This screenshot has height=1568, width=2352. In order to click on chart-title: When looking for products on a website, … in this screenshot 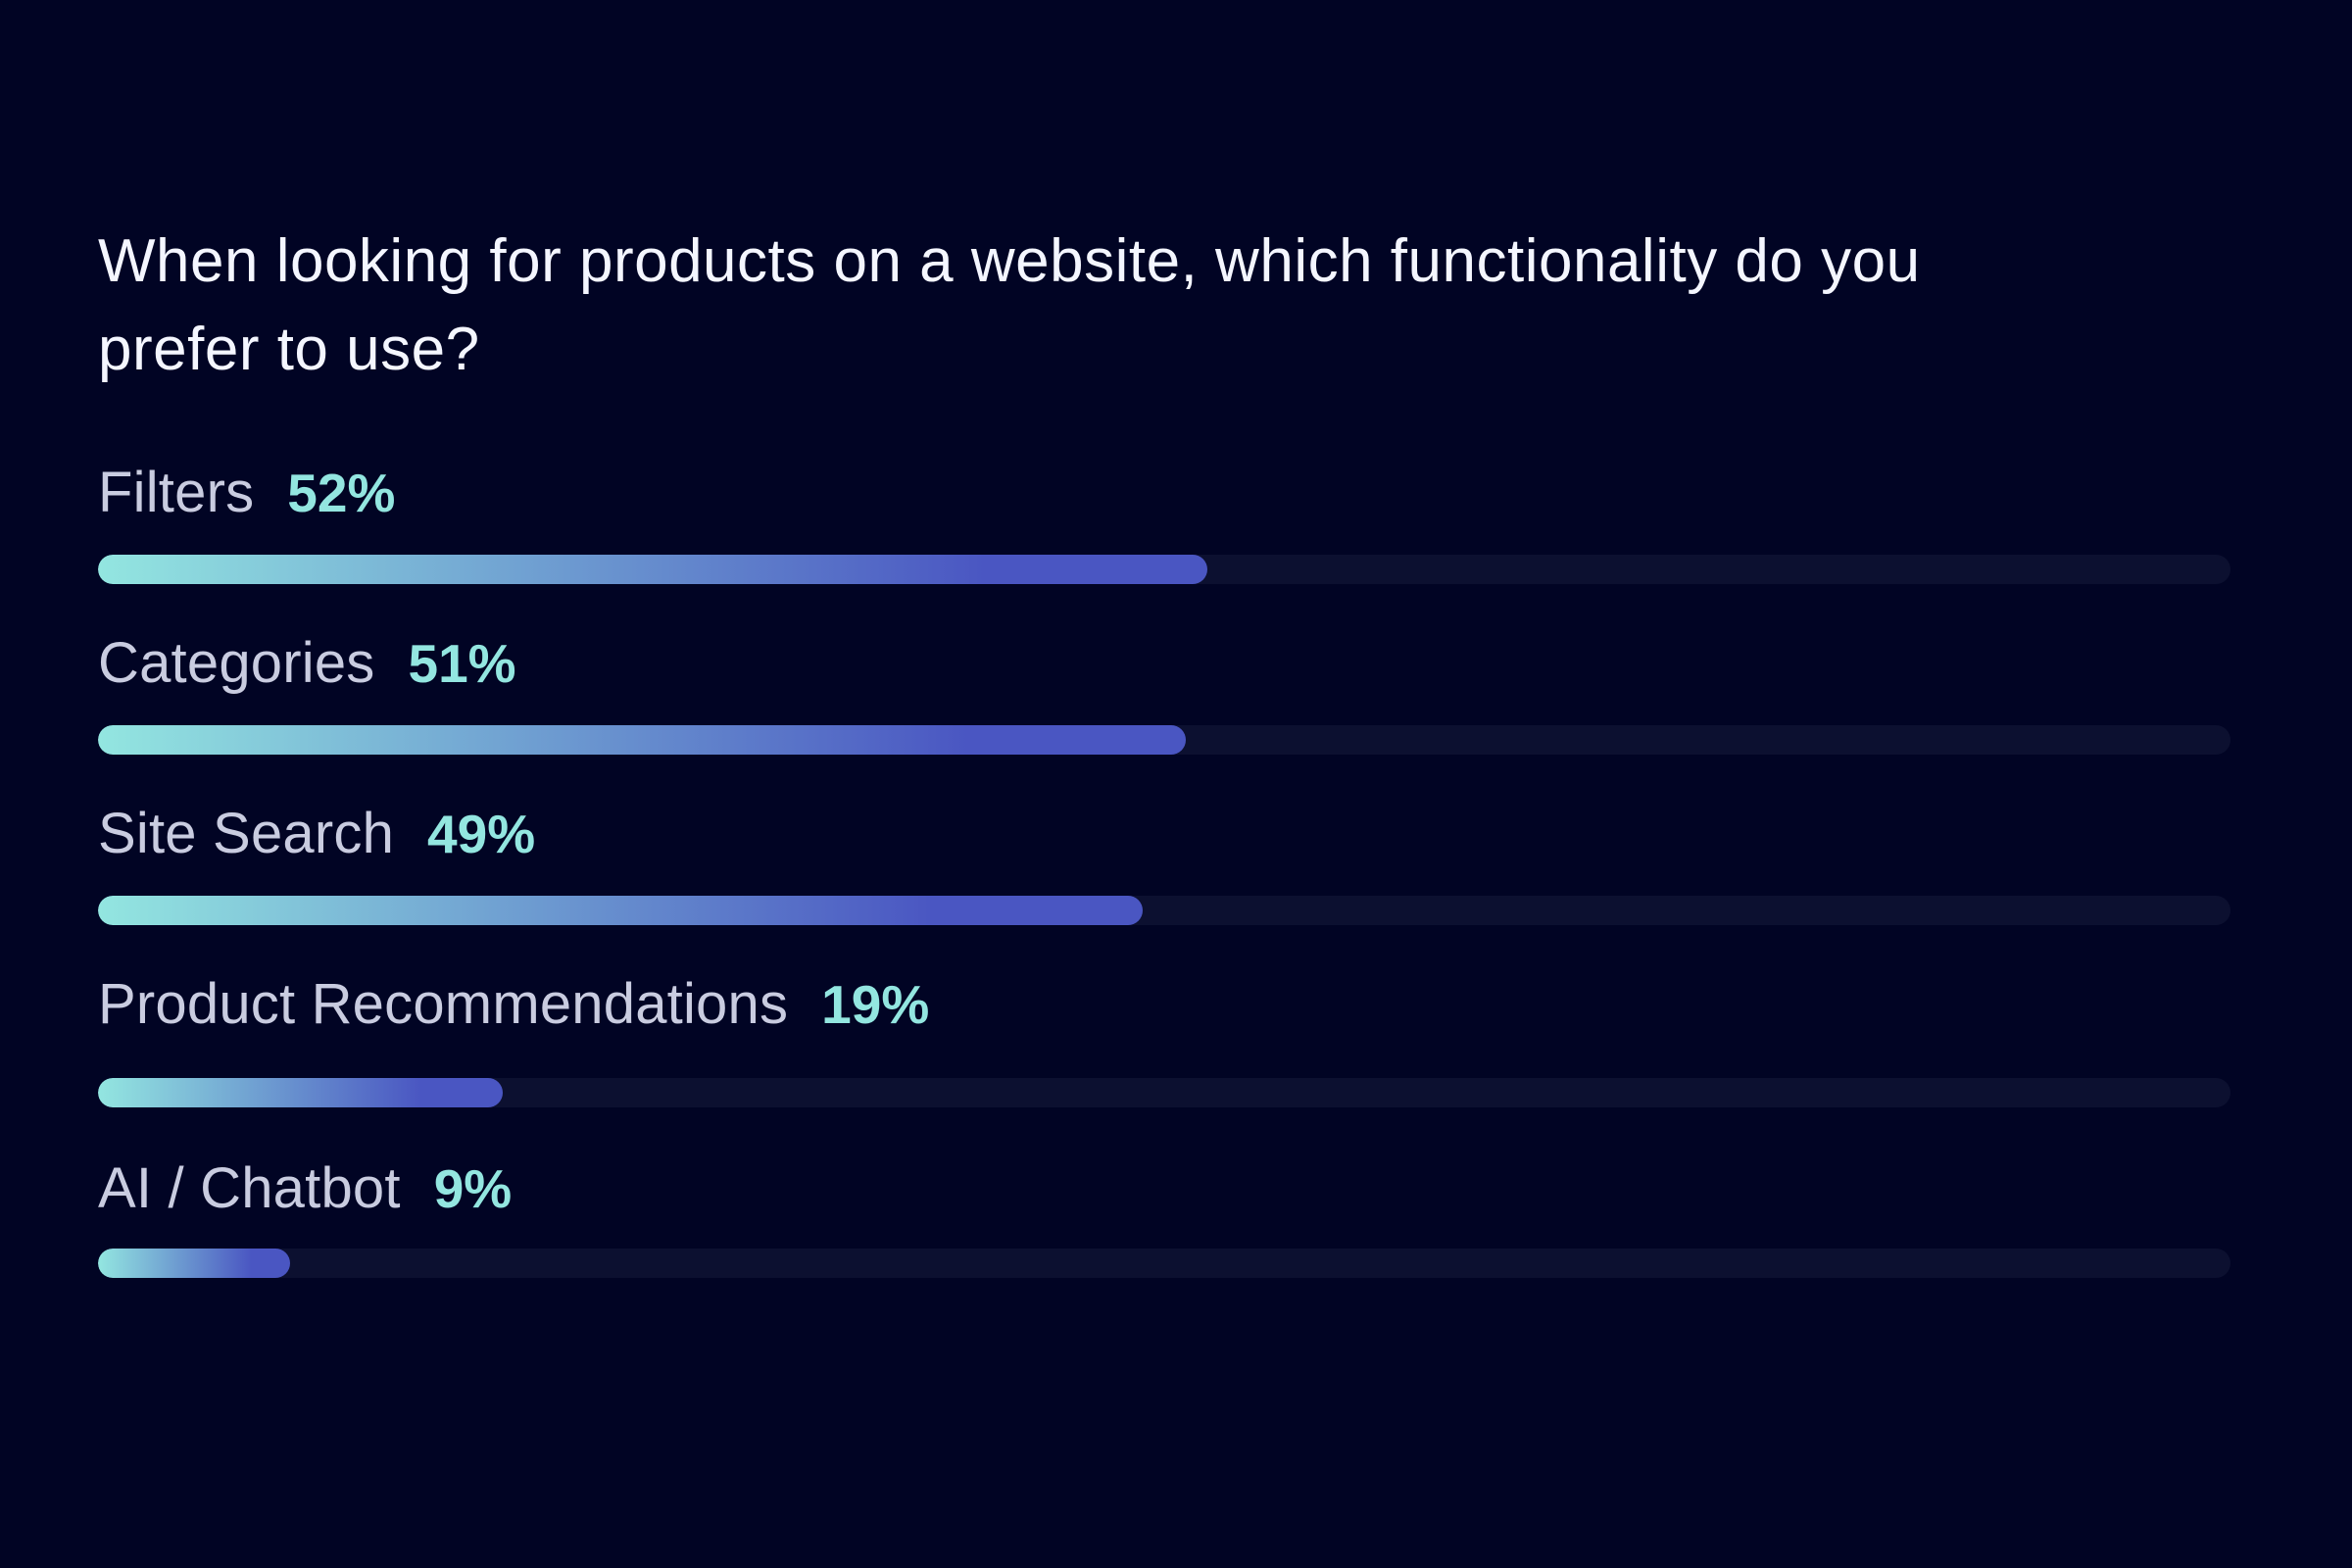, I will do `click(1009, 305)`.